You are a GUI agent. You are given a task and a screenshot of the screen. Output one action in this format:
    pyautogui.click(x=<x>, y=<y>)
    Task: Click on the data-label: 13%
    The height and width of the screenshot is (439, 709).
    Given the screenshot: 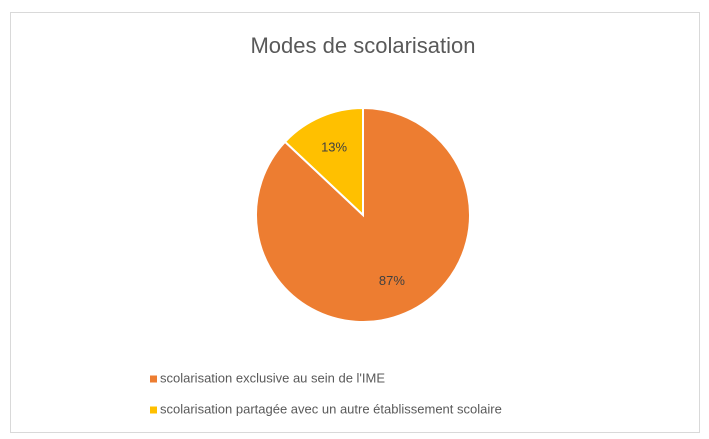 What is the action you would take?
    pyautogui.click(x=334, y=147)
    